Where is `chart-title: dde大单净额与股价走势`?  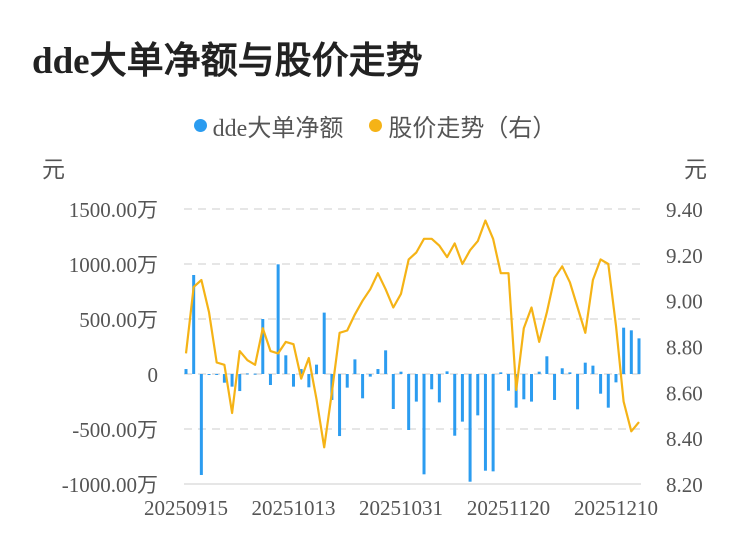
chart-title: dde大单净额与股价走势 is located at coordinates (227, 61).